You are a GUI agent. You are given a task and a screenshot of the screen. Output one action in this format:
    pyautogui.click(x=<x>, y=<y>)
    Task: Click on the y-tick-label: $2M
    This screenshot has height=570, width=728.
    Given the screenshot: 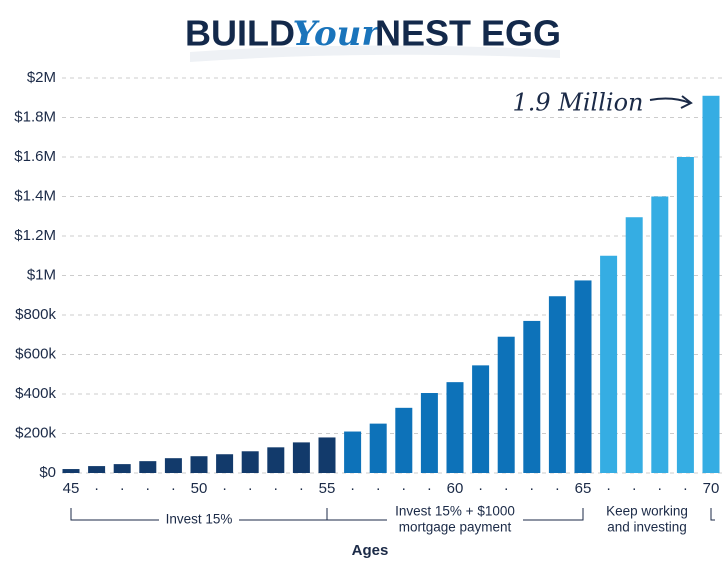 What is the action you would take?
    pyautogui.click(x=41, y=77)
    